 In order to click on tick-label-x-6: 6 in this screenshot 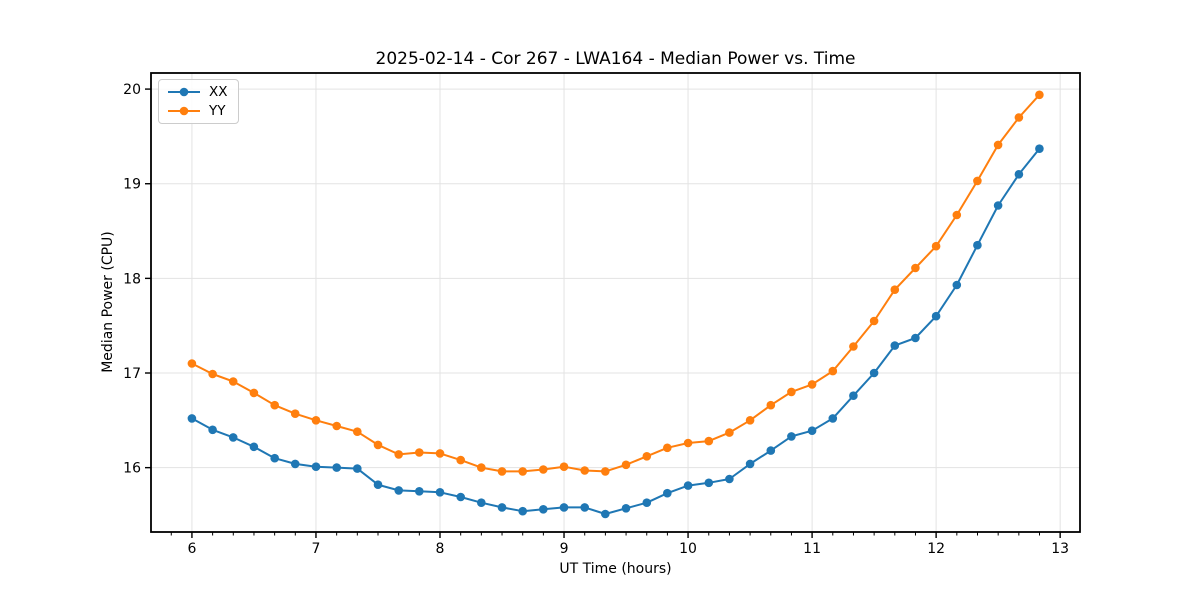, I will do `click(191, 549)`.